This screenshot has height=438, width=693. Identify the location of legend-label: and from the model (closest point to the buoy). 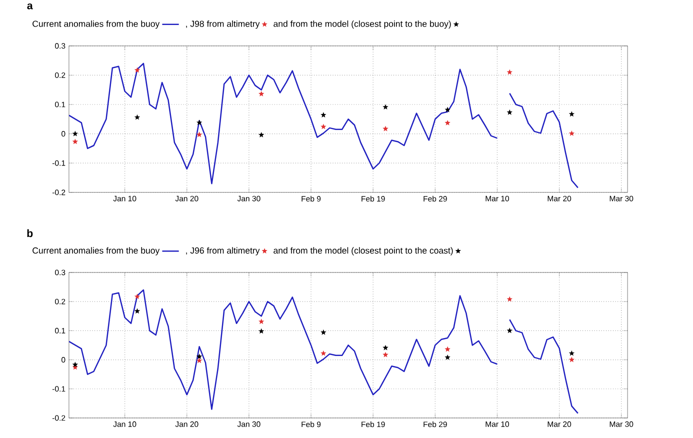
(362, 24).